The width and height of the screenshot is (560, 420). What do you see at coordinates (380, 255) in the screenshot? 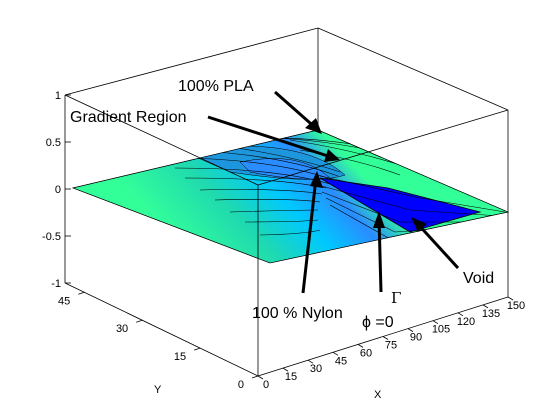
I see `arrow-phi` at bounding box center [380, 255].